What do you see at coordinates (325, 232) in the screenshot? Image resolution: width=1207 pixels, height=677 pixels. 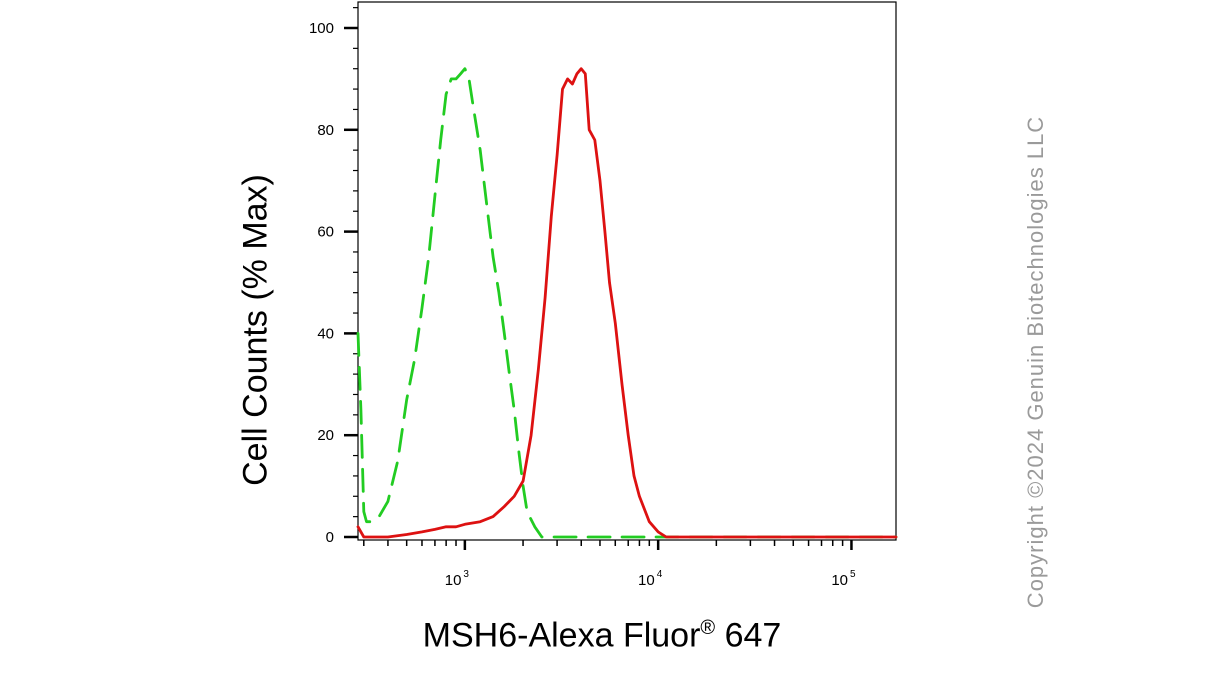 I see `y-tick-label: 60` at bounding box center [325, 232].